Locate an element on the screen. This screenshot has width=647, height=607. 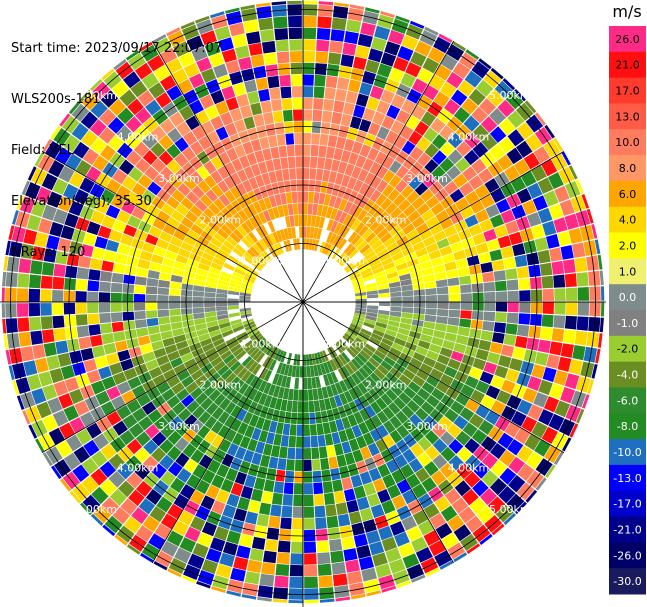
nrays-label: NRays: 120 is located at coordinates (48, 252).